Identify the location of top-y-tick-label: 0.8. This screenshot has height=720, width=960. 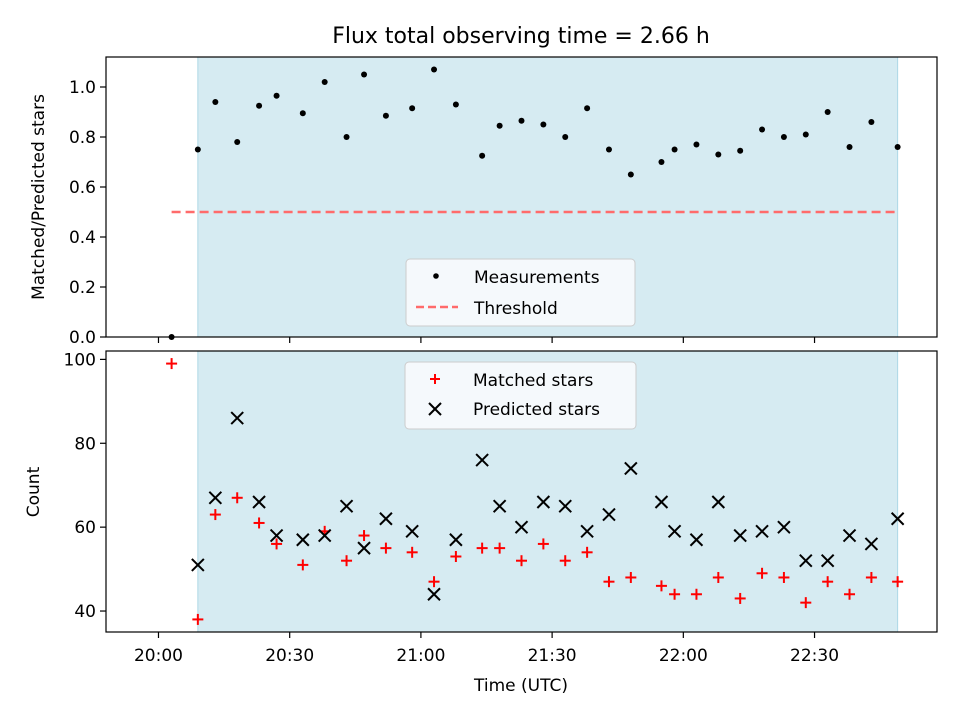
(82, 138).